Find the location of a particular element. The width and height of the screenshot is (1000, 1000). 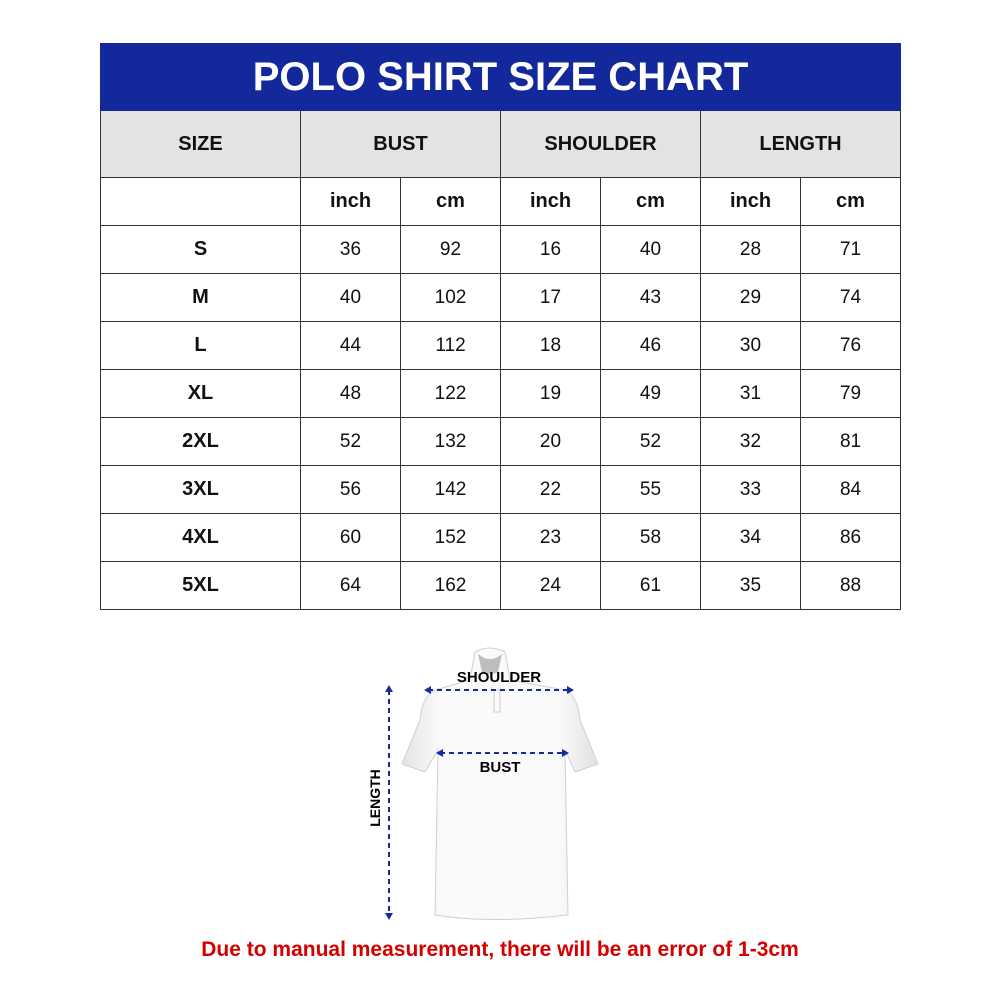

measurement-cell: 35 is located at coordinates (750, 585).